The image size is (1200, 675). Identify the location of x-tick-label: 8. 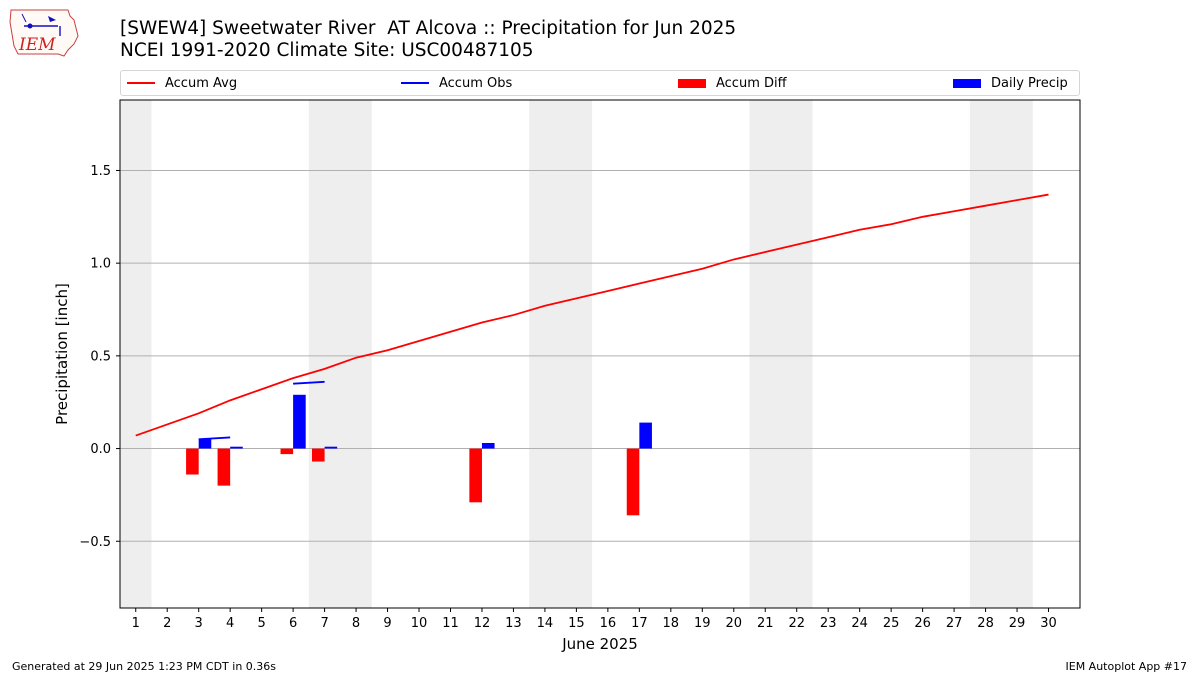
(356, 623).